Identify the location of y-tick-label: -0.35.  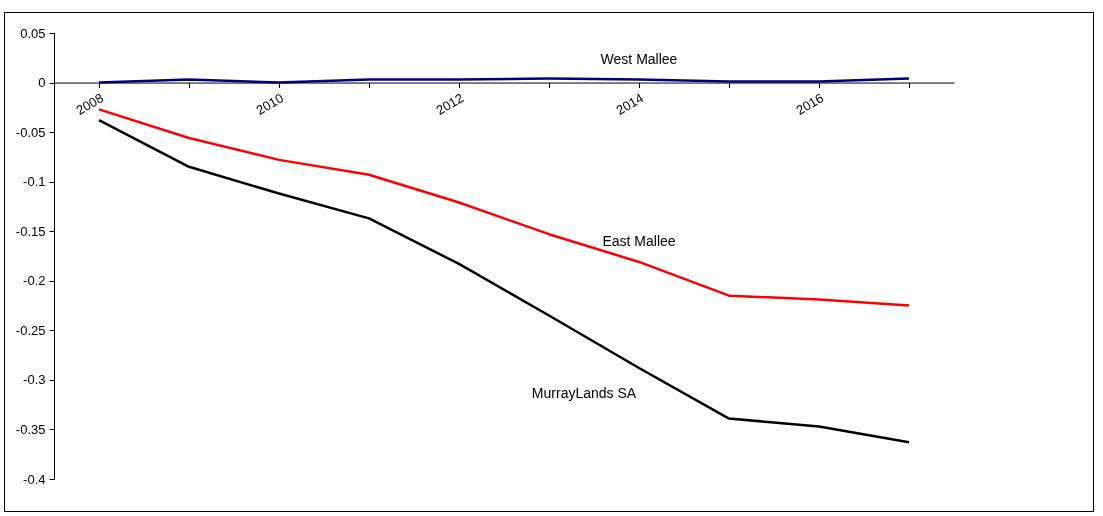
(30, 429).